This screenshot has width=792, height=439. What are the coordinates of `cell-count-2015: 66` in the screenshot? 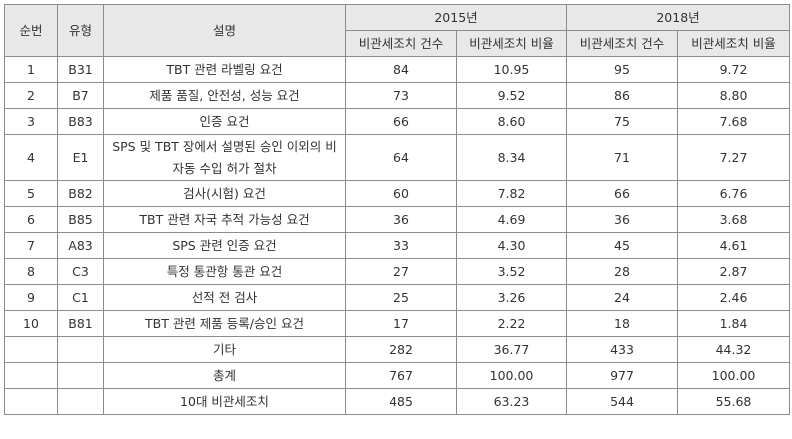 It's located at (401, 121).